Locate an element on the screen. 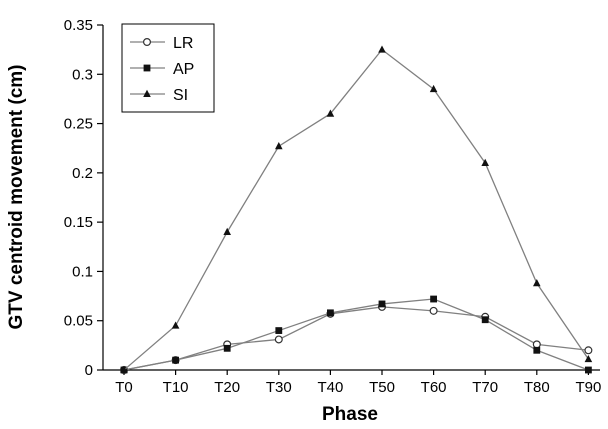 The width and height of the screenshot is (608, 429). series-lr is located at coordinates (356, 338).